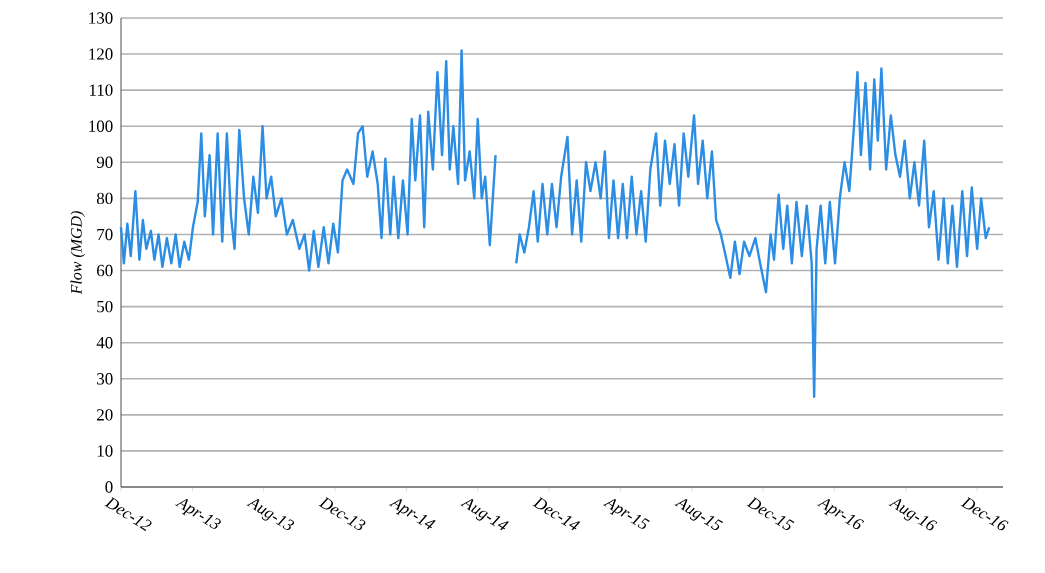 This screenshot has height=573, width=1045. I want to click on y-tick-label: 100, so click(101, 126).